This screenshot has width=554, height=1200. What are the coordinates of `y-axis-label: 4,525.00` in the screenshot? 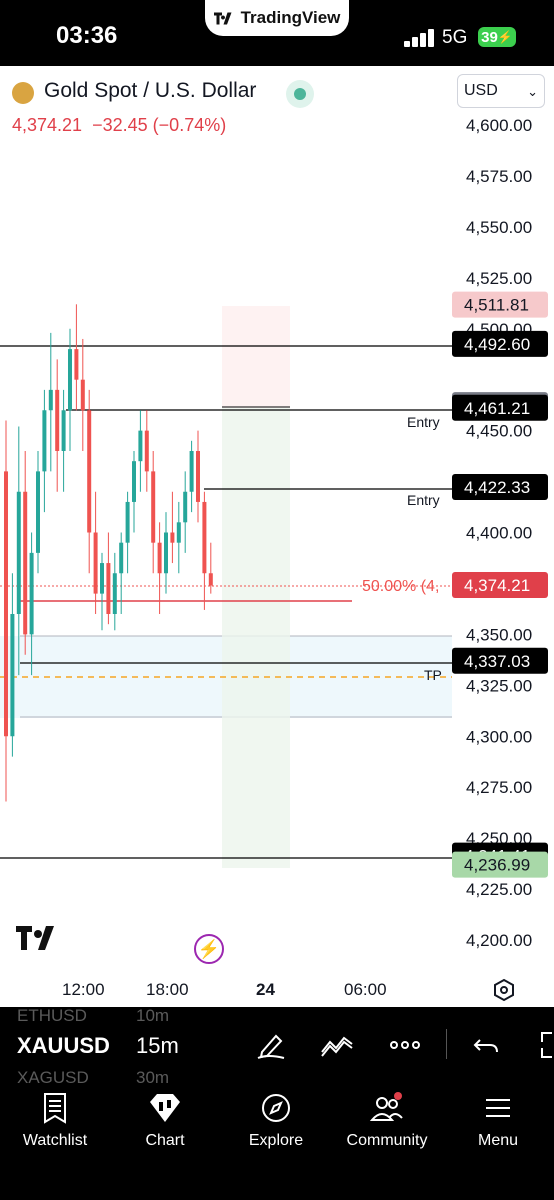 It's located at (499, 278).